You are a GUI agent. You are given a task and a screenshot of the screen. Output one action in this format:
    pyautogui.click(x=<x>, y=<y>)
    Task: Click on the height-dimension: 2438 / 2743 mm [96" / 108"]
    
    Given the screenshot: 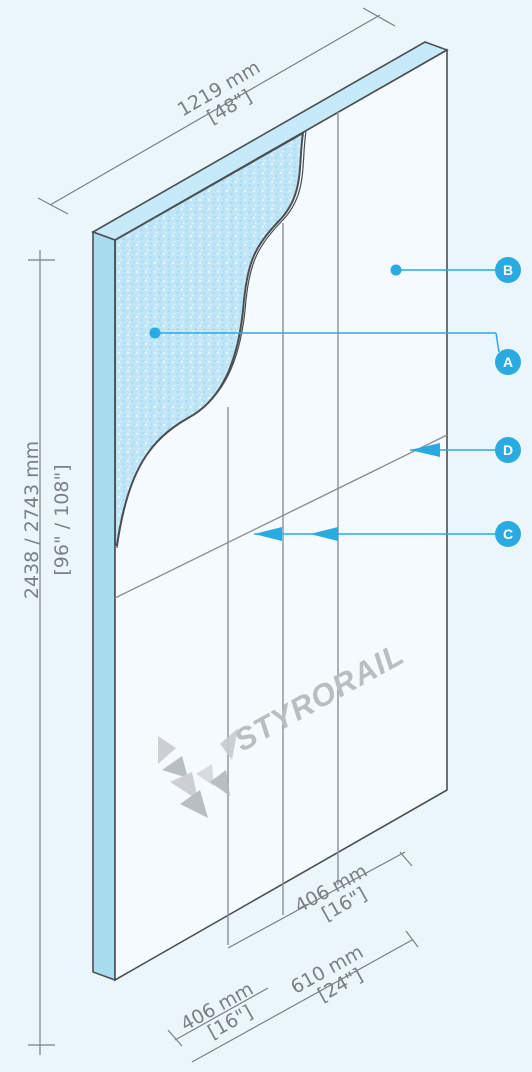 What is the action you would take?
    pyautogui.click(x=47, y=652)
    